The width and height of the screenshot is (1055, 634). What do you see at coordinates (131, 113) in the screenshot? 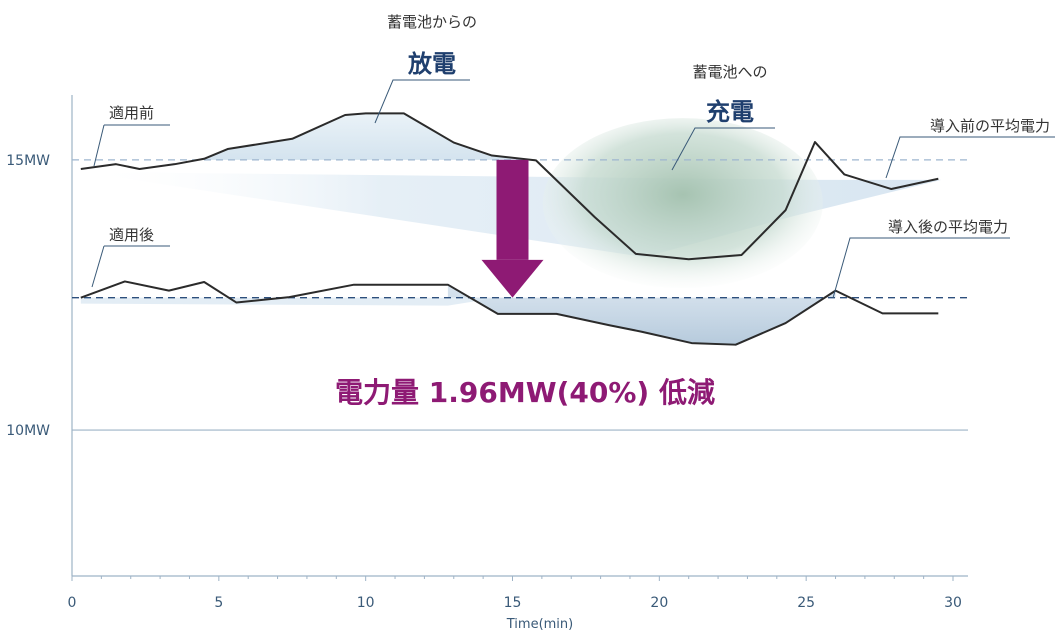
I see `label-before: 適用前` at bounding box center [131, 113].